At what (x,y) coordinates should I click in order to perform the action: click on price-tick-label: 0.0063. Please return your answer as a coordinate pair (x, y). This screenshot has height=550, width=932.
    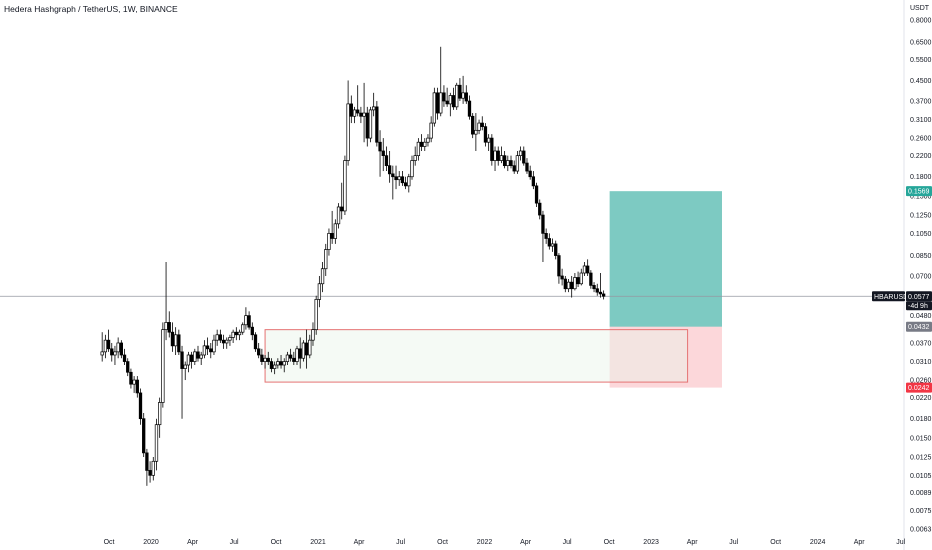
    Looking at the image, I should click on (921, 530).